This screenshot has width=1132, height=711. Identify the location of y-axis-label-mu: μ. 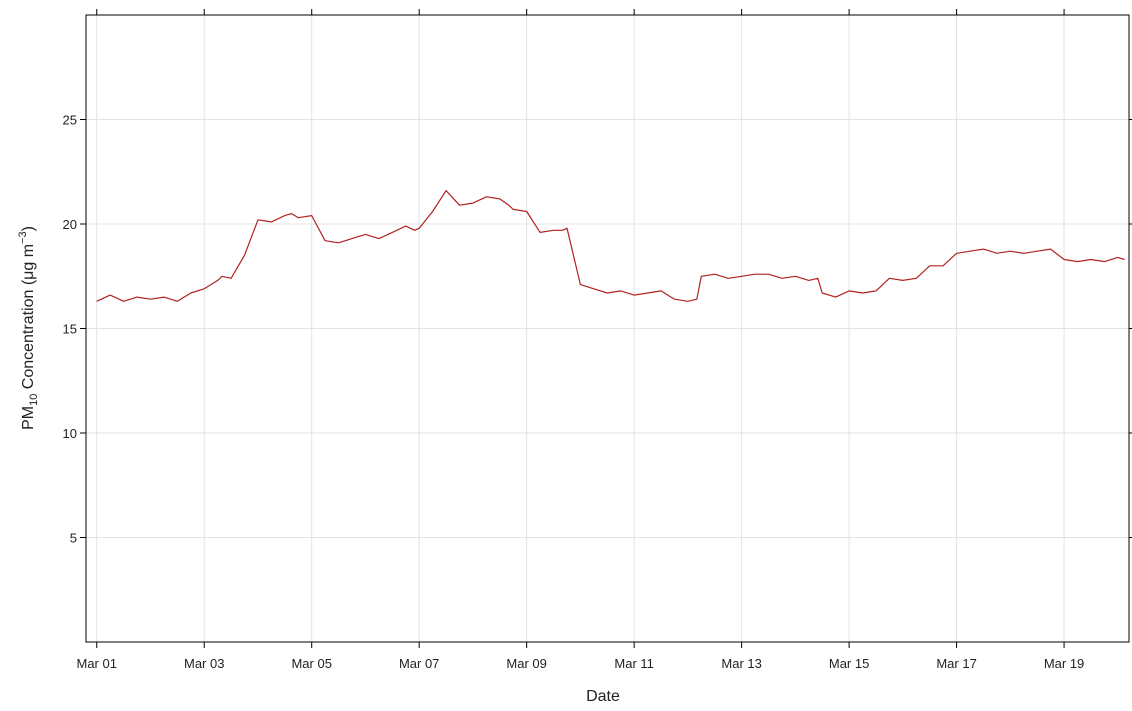
(28, 275).